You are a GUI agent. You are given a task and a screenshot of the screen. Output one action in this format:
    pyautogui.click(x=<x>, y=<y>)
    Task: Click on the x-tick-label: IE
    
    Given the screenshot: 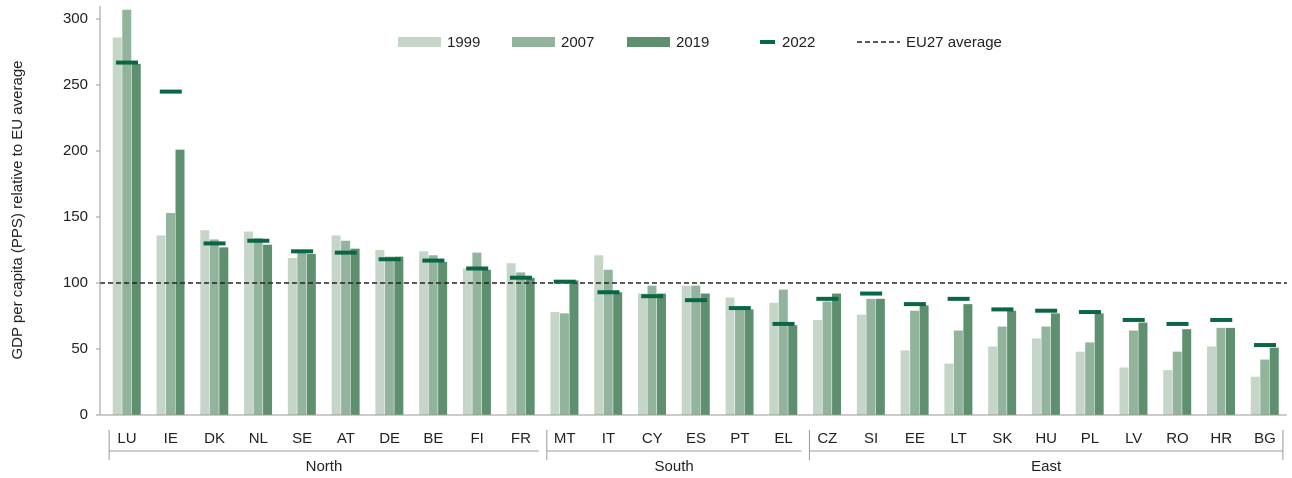 What is the action you would take?
    pyautogui.click(x=171, y=438)
    